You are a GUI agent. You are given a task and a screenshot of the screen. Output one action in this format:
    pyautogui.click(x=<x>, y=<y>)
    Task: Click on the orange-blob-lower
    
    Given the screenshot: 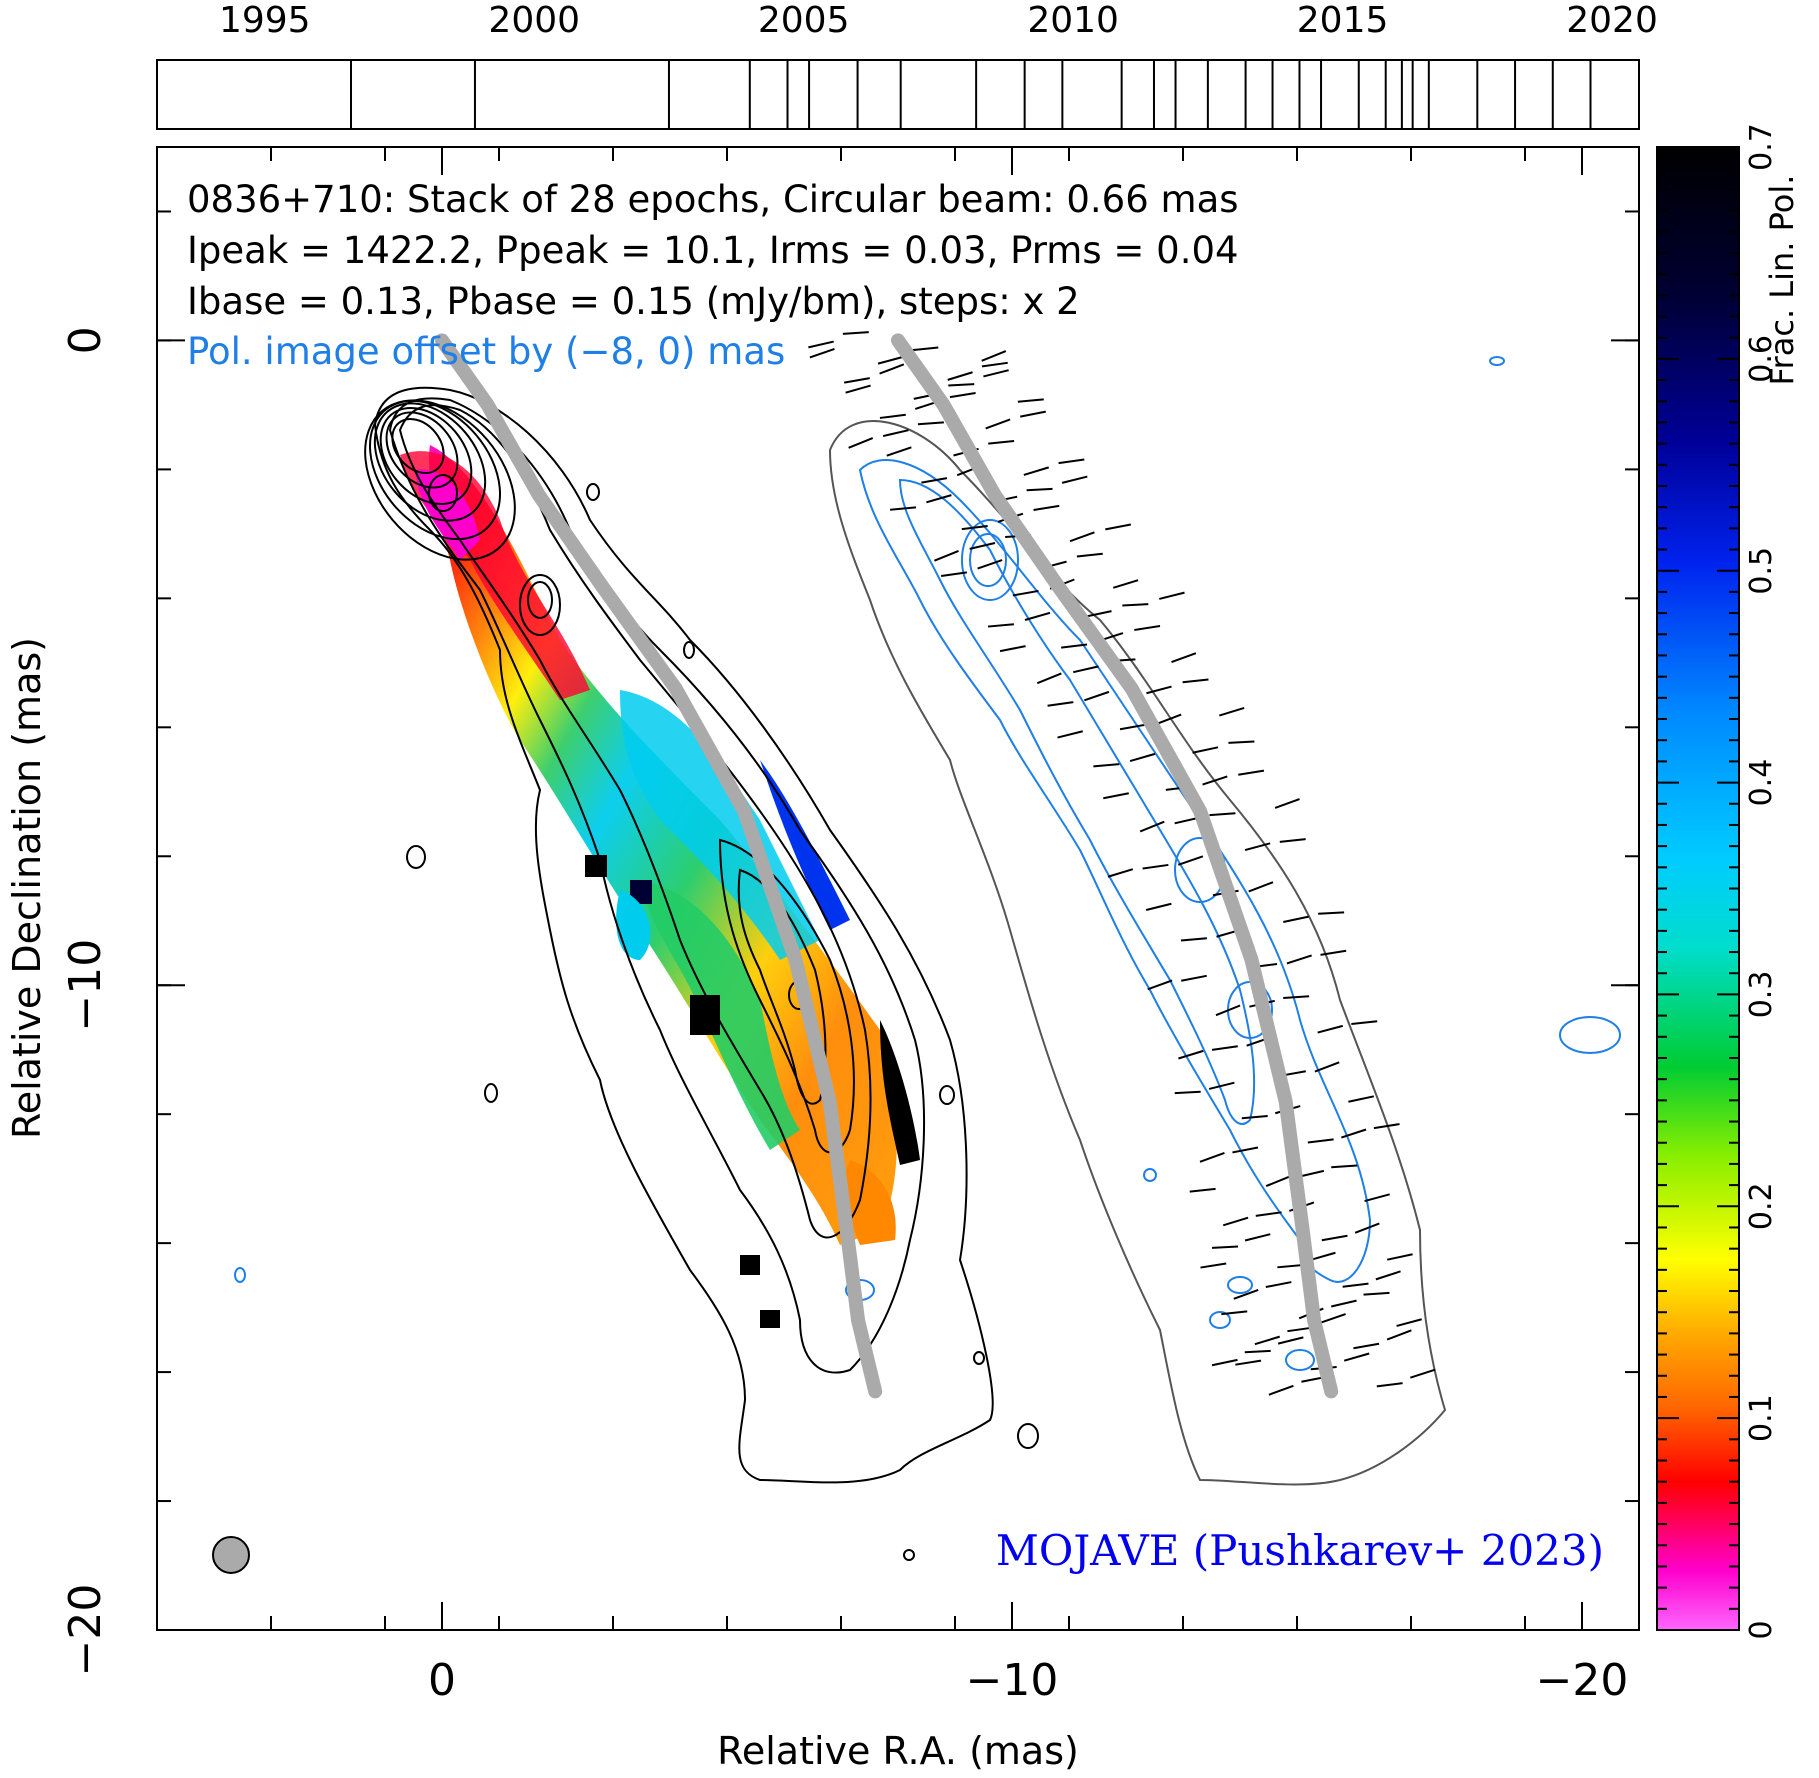 What is the action you would take?
    pyautogui.click(x=870, y=1202)
    